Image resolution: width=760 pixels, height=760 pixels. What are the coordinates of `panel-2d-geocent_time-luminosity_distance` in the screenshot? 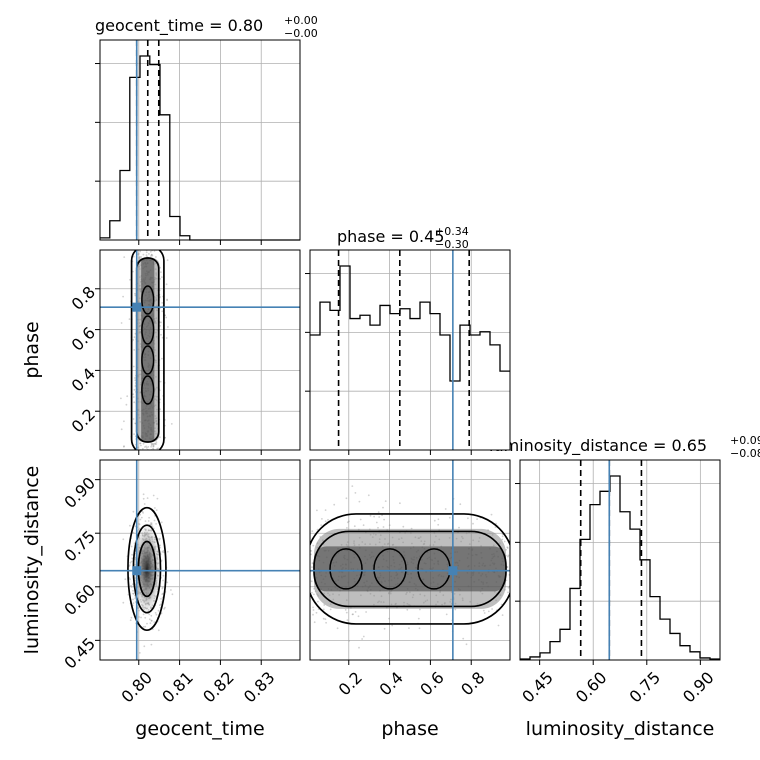 It's located at (200, 560).